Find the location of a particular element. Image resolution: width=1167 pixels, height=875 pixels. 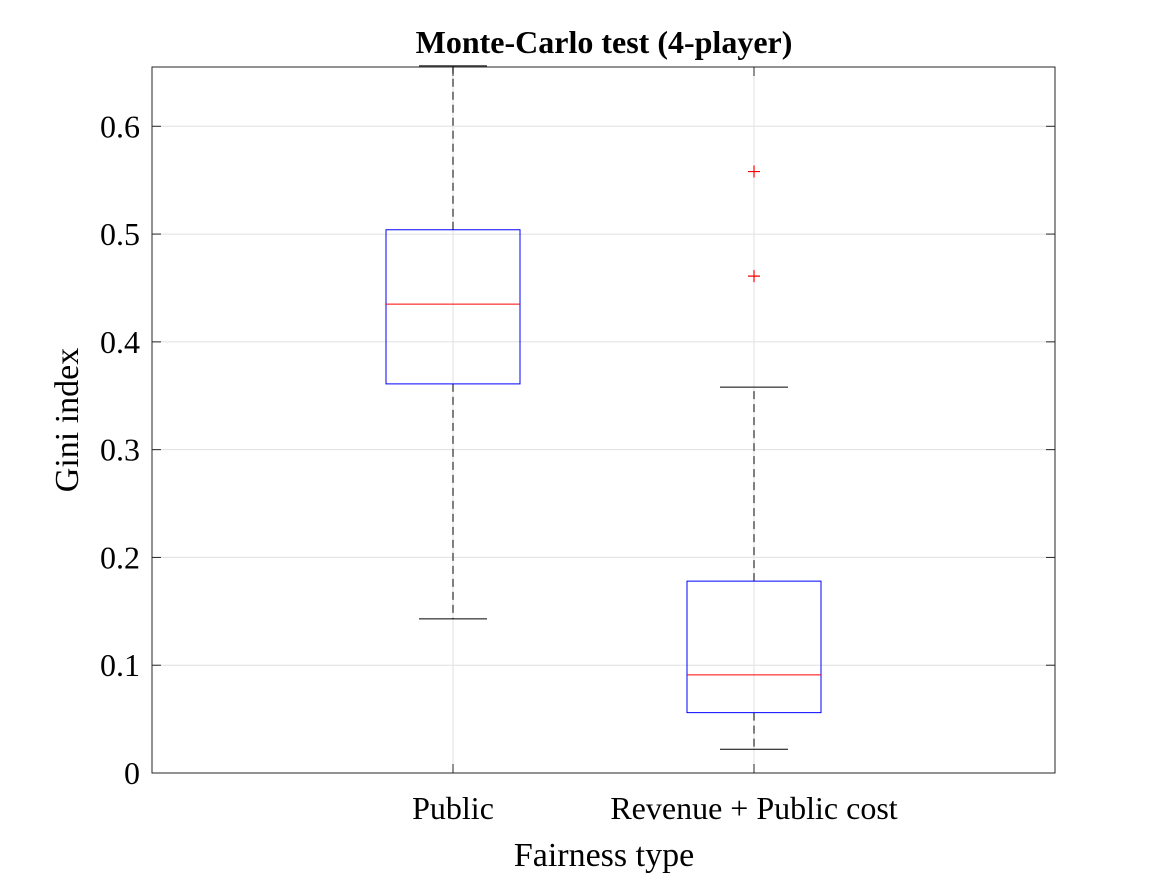

y-tick-label: 0.6 is located at coordinates (120, 126).